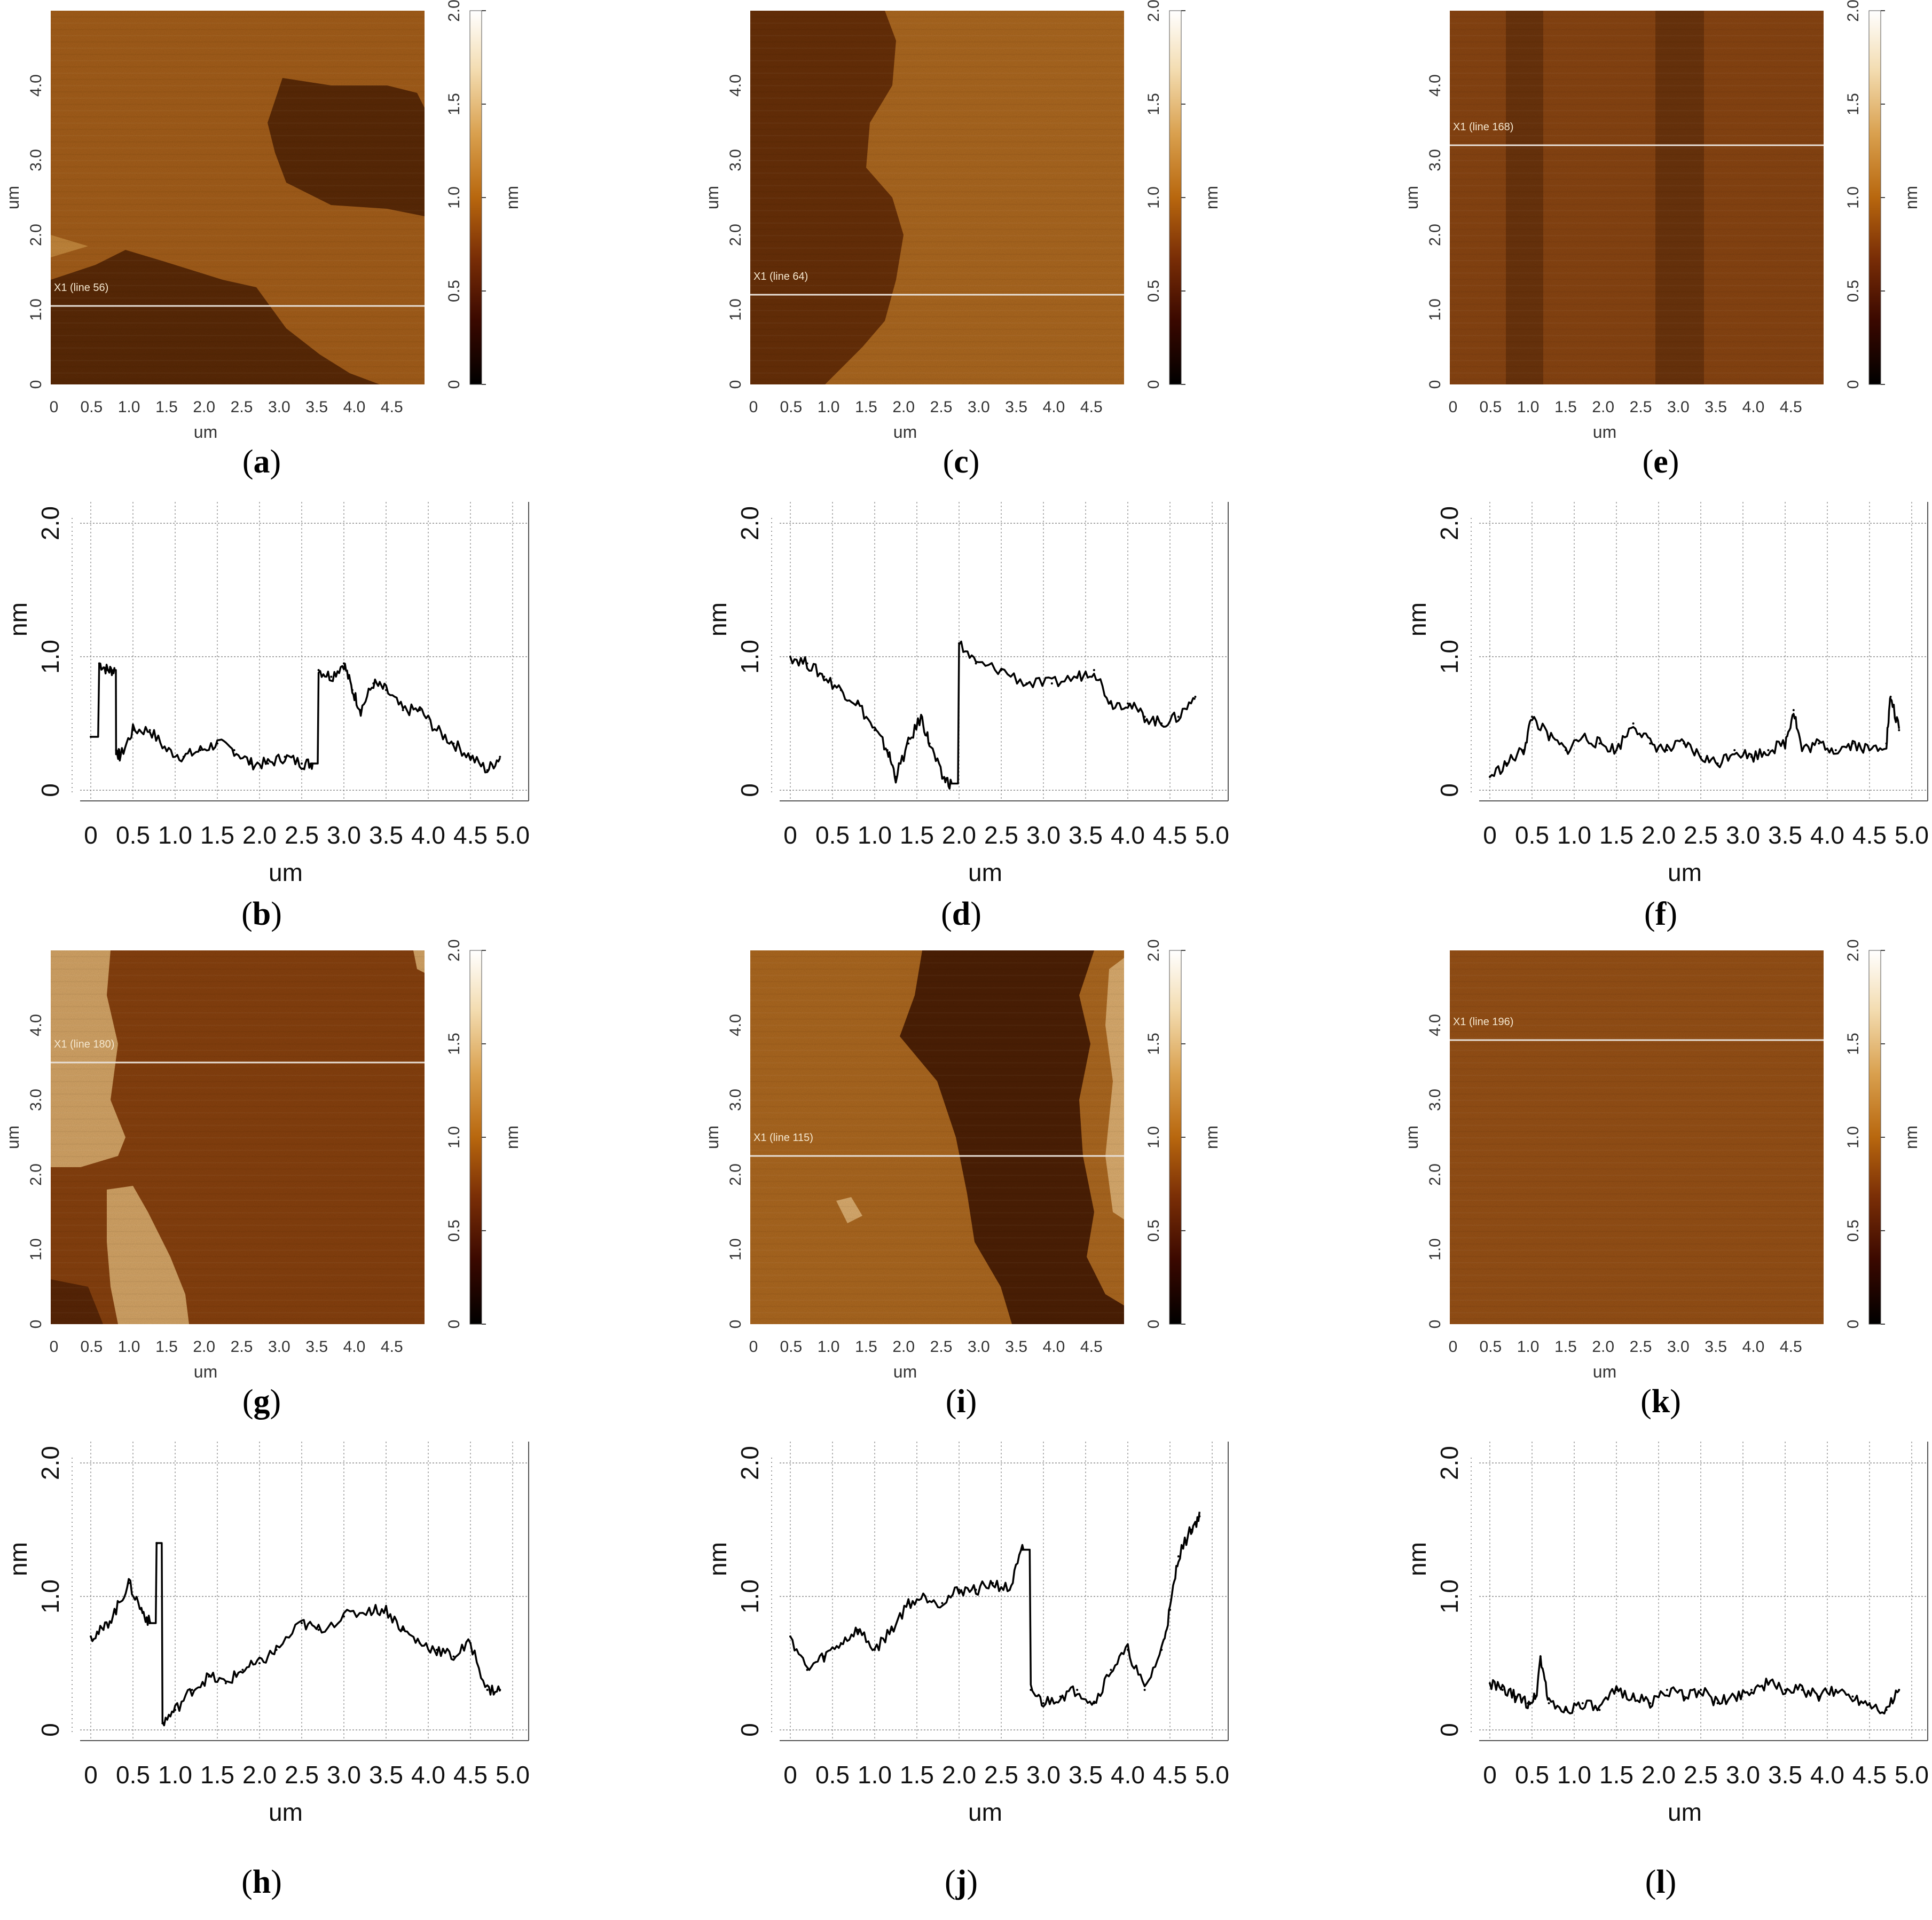 This screenshot has width=1932, height=1920. Describe the element at coordinates (1604, 1371) in the screenshot. I see `afm-x-axis-label: um` at that location.